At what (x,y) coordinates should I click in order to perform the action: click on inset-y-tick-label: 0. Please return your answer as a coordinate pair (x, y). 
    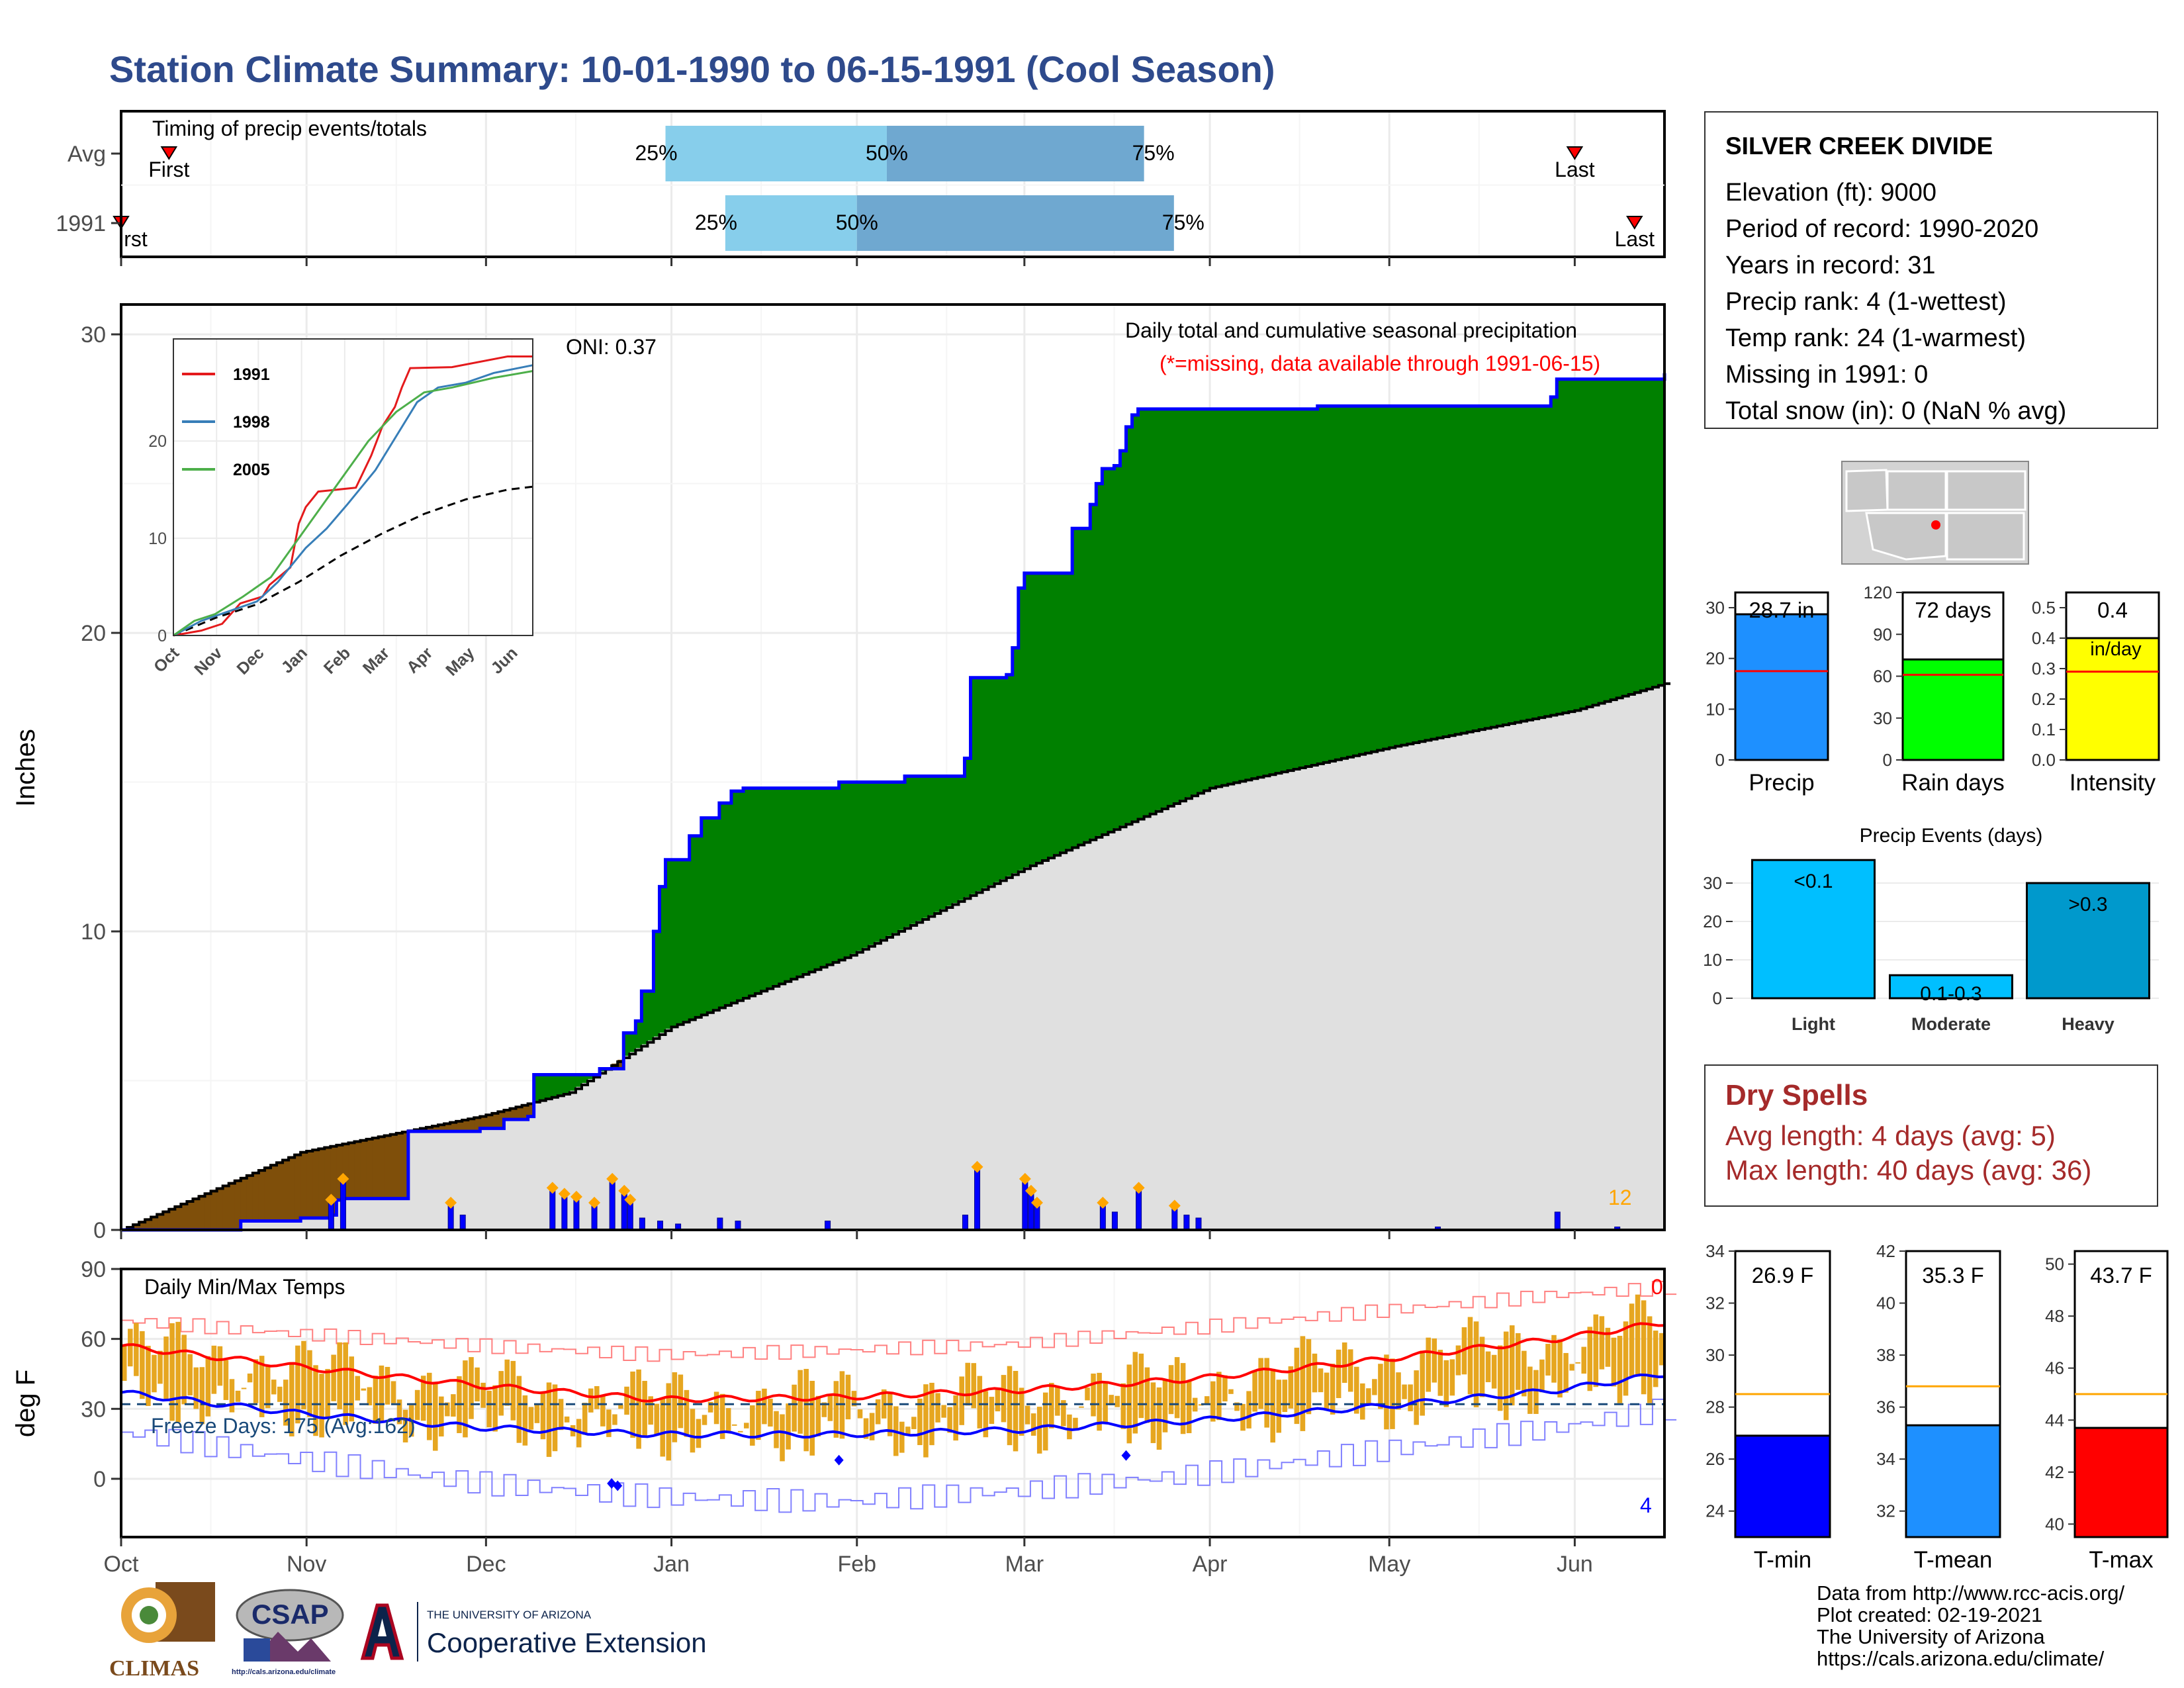
    Looking at the image, I should click on (162, 636).